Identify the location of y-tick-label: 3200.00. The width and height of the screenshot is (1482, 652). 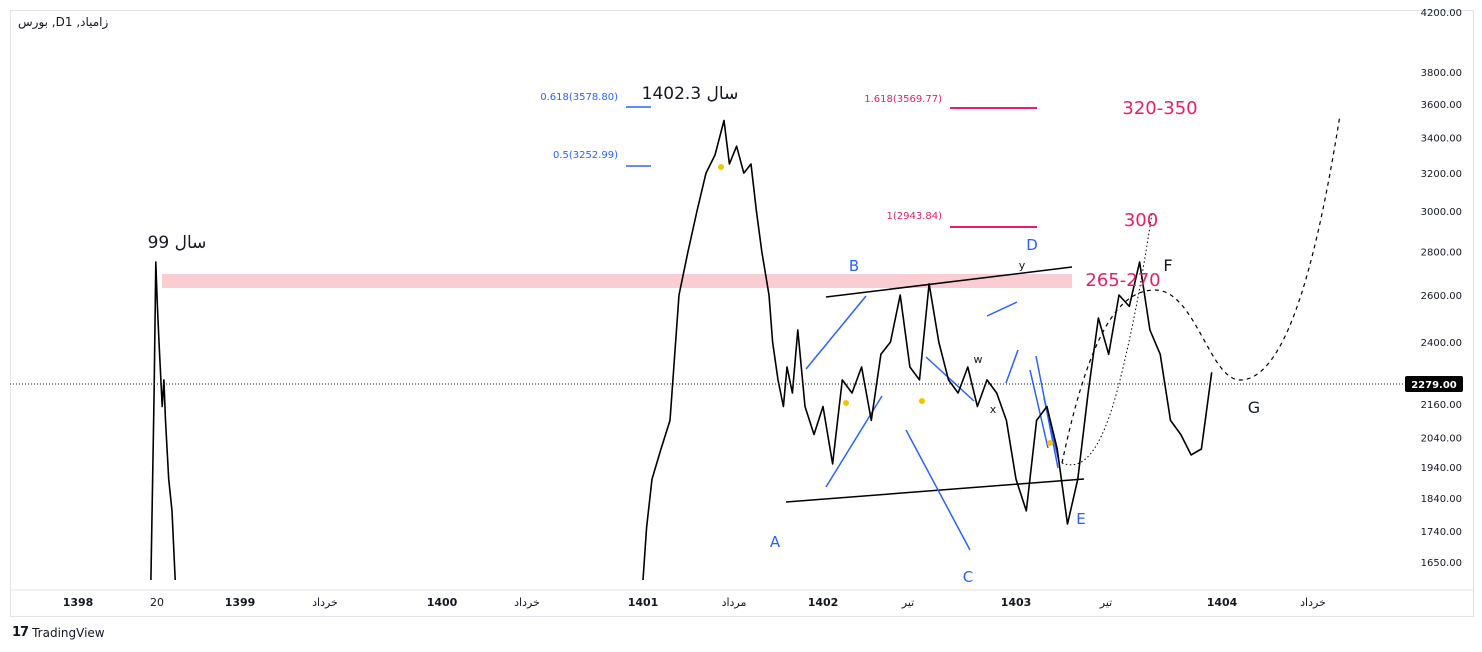
(1441, 174).